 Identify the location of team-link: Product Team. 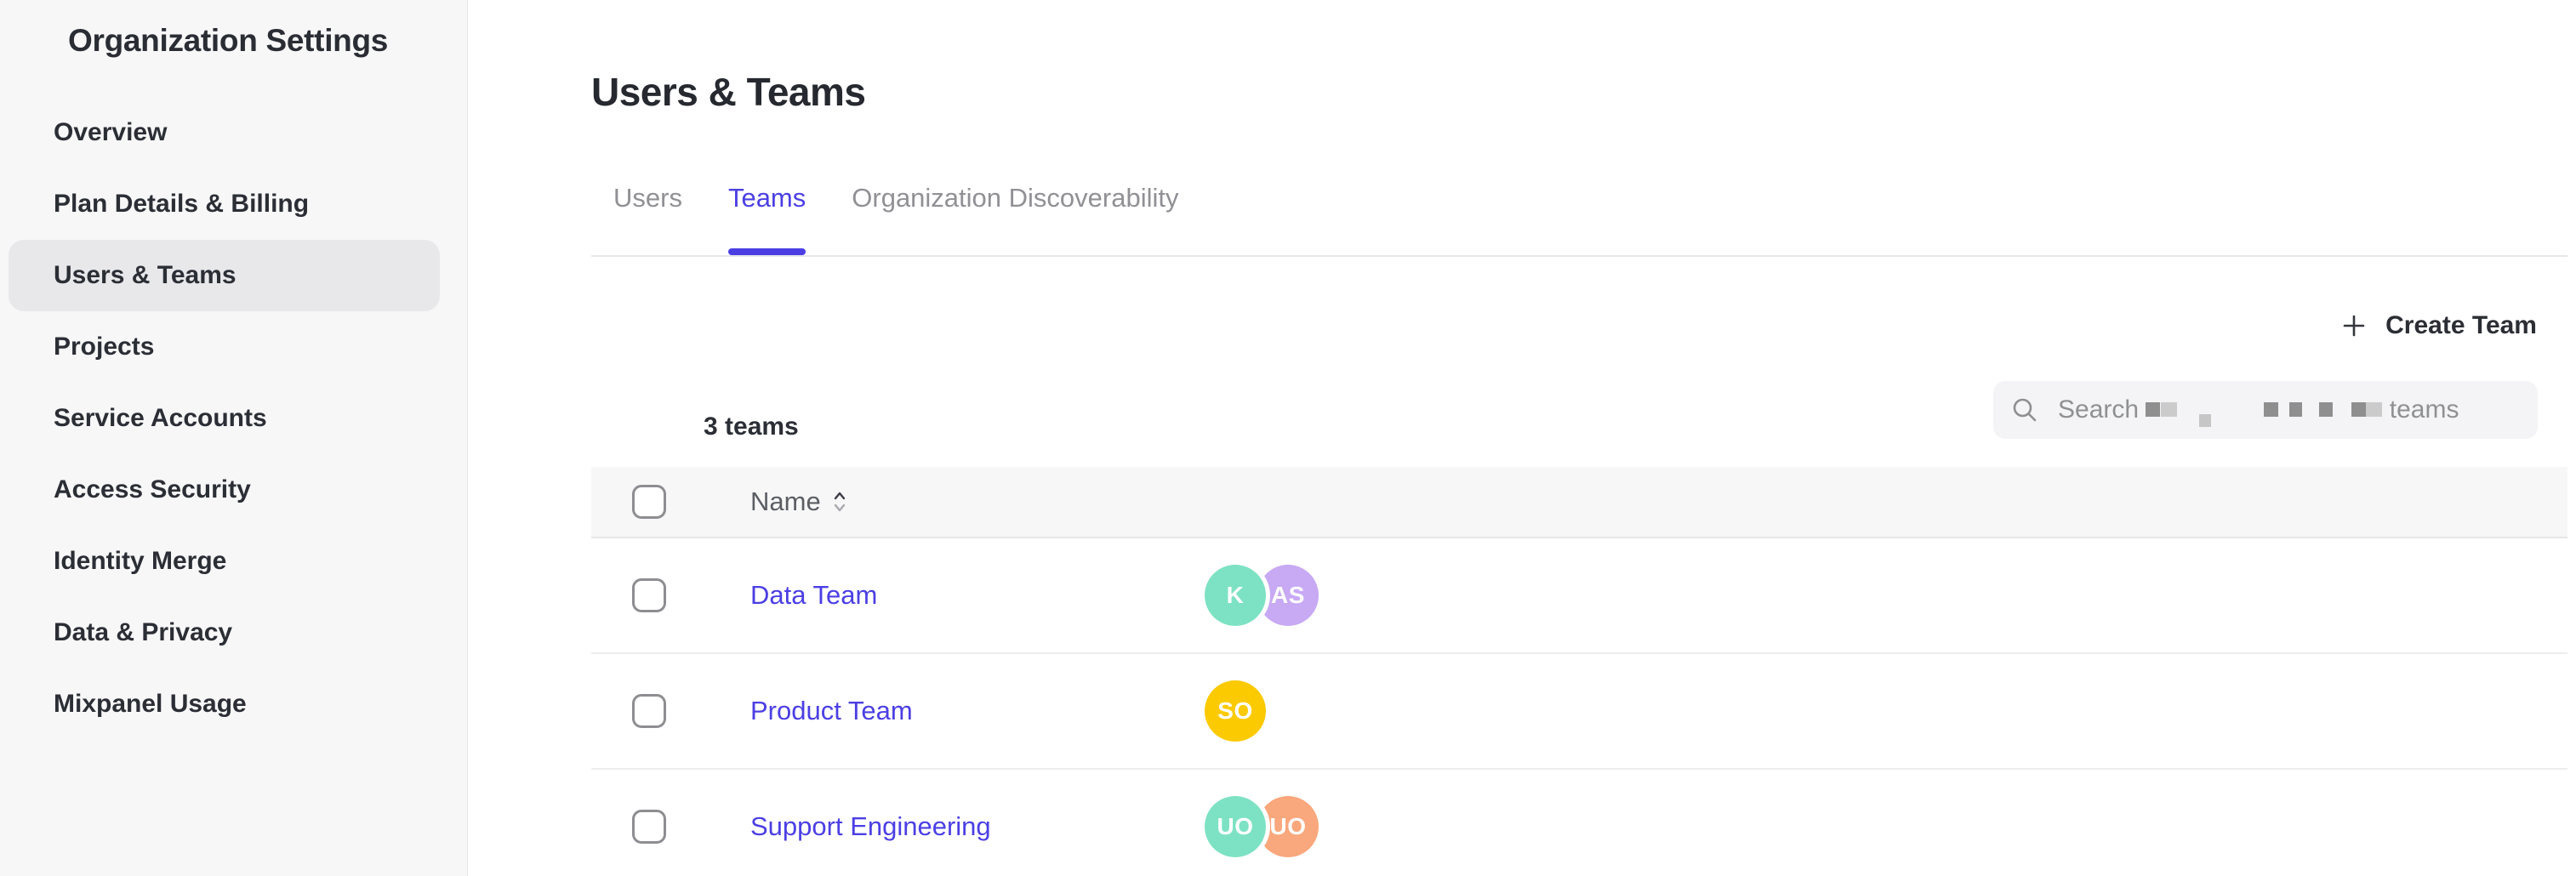
(831, 710).